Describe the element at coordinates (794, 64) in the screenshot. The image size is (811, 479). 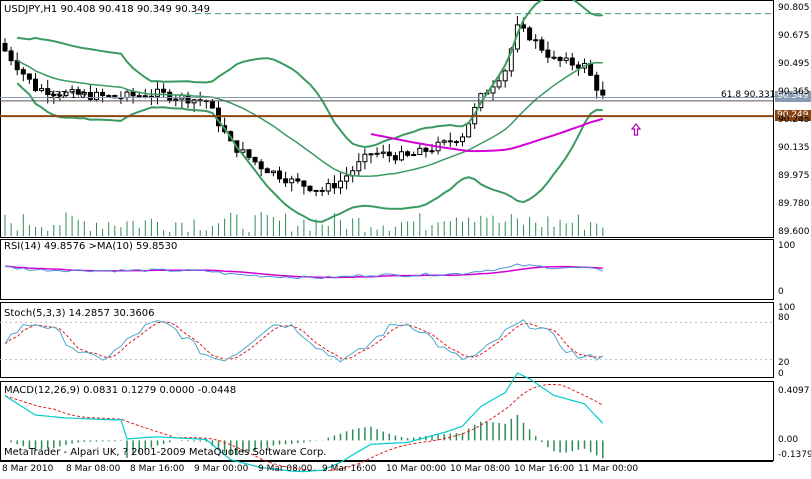
I see `price-scale-label: 90.495` at that location.